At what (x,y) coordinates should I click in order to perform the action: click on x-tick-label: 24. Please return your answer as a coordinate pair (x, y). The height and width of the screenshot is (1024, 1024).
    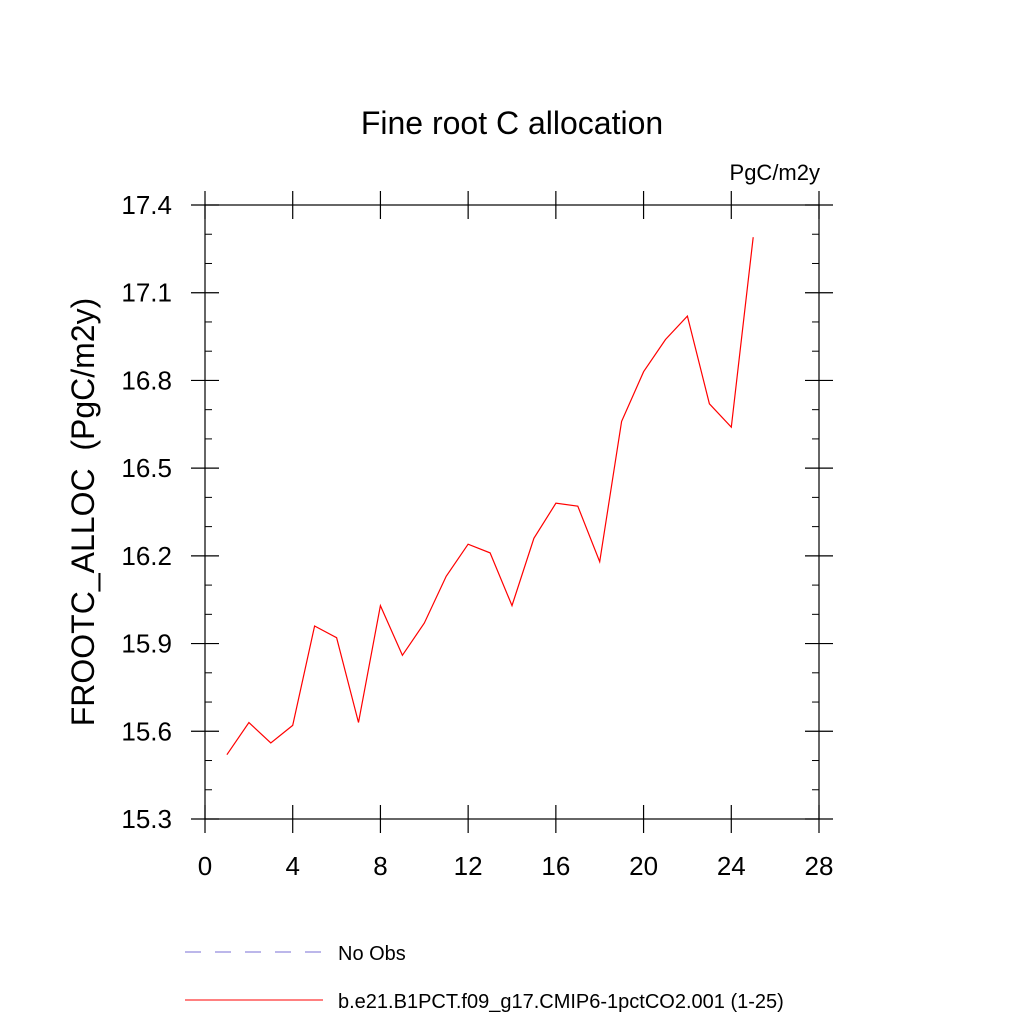
    Looking at the image, I should click on (731, 866).